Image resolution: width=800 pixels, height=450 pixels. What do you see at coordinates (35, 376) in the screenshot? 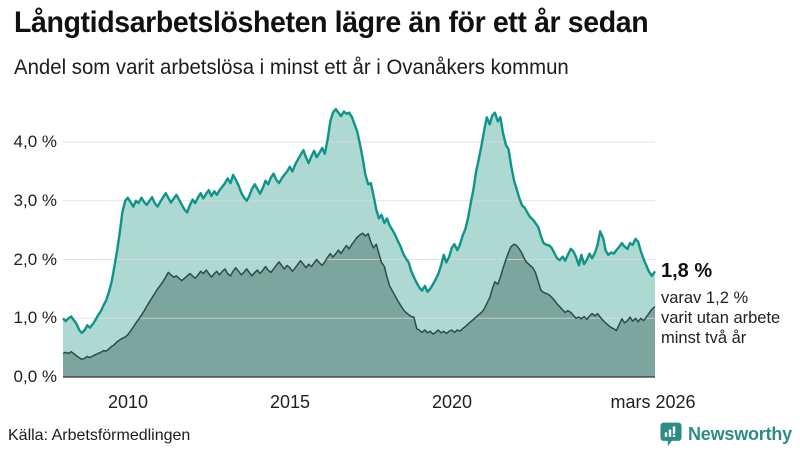
I see `y-tick-label-0: 0,0 %` at bounding box center [35, 376].